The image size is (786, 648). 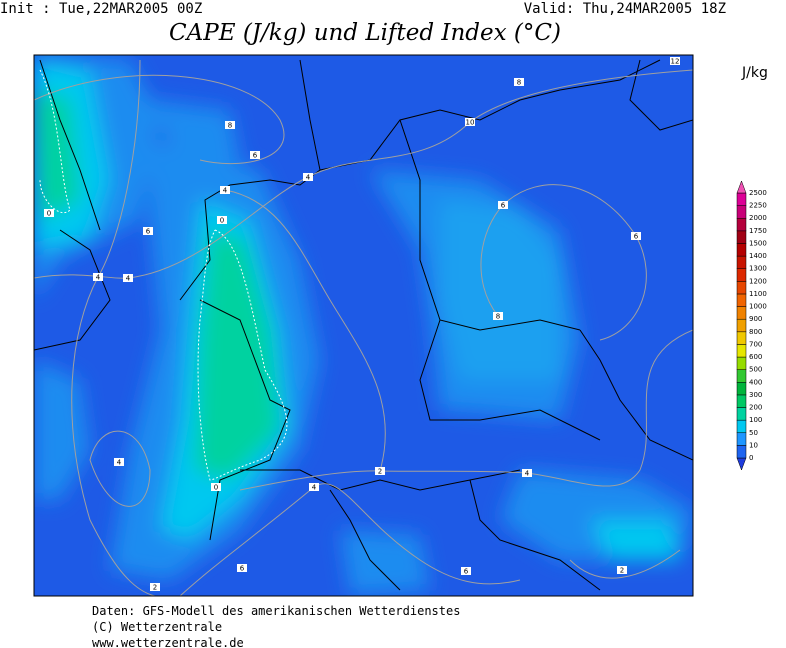 What do you see at coordinates (758, 269) in the screenshot?
I see `colorbar-label: 1300` at bounding box center [758, 269].